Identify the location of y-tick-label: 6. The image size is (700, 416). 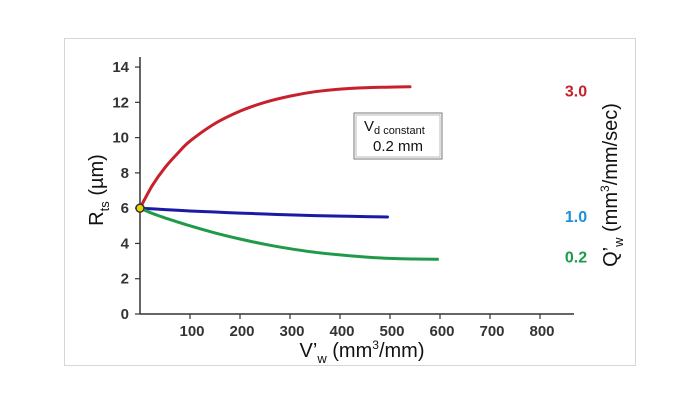
(125, 208).